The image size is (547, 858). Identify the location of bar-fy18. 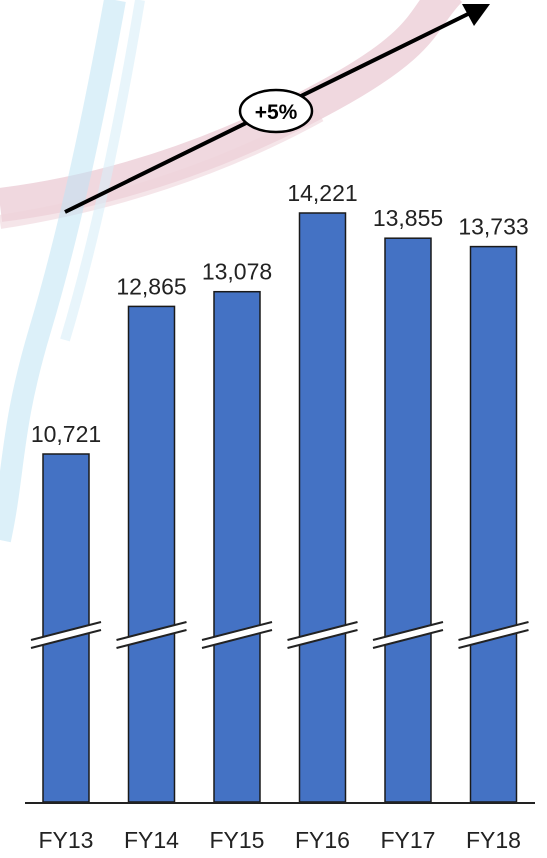
(493, 524).